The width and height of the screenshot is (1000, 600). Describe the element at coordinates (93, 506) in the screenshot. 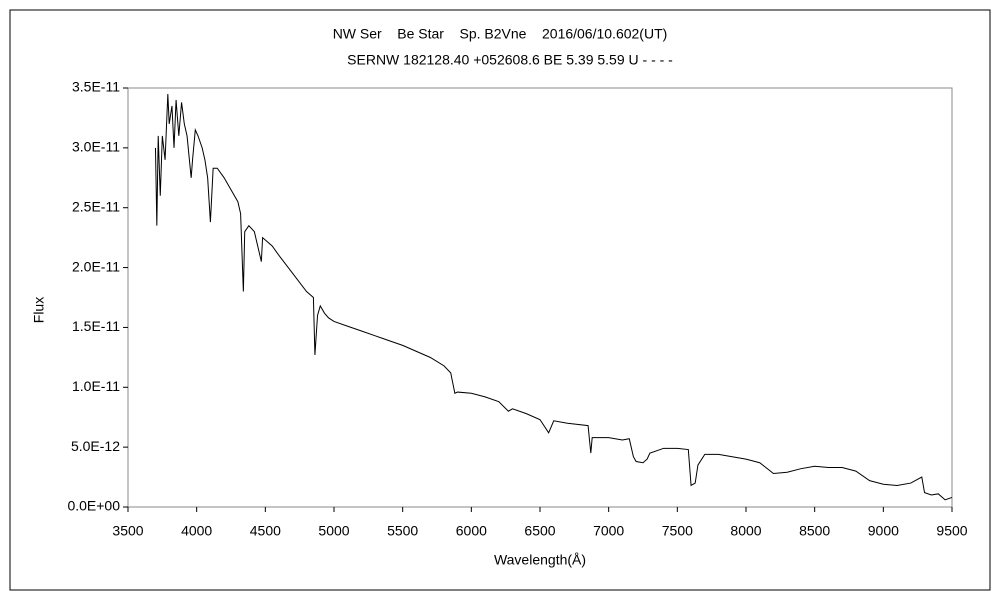

I see `y-tick-label: 0.0E+00` at that location.